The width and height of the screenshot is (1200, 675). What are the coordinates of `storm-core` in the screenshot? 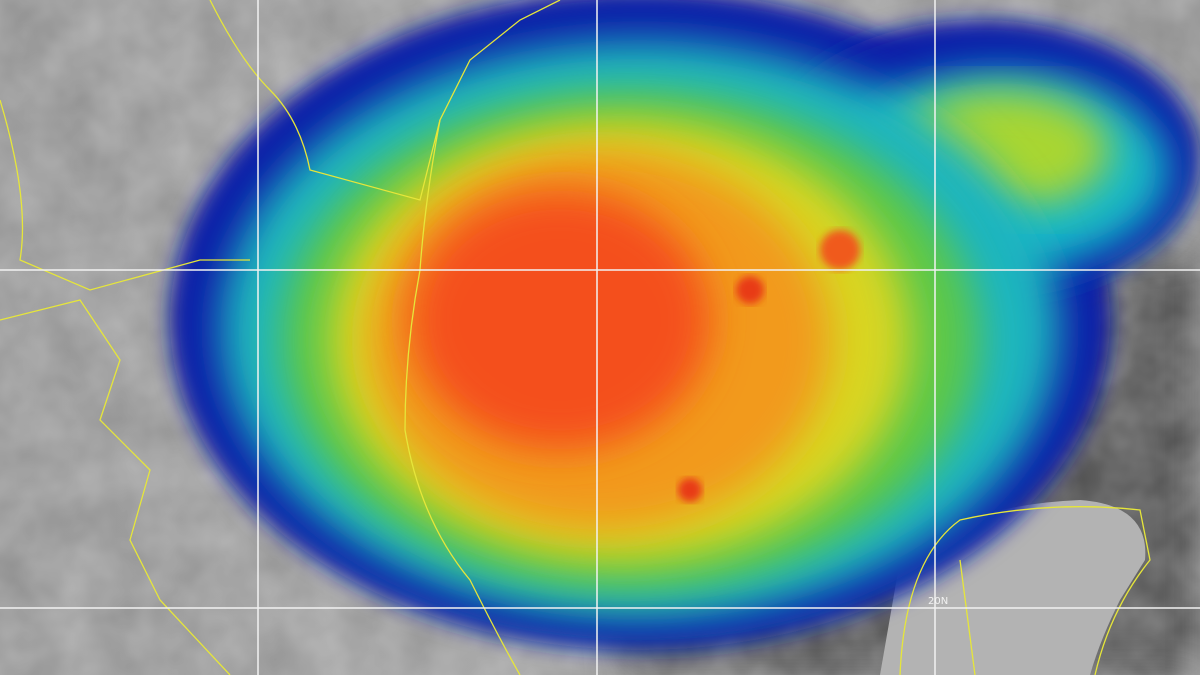 It's located at (560, 320).